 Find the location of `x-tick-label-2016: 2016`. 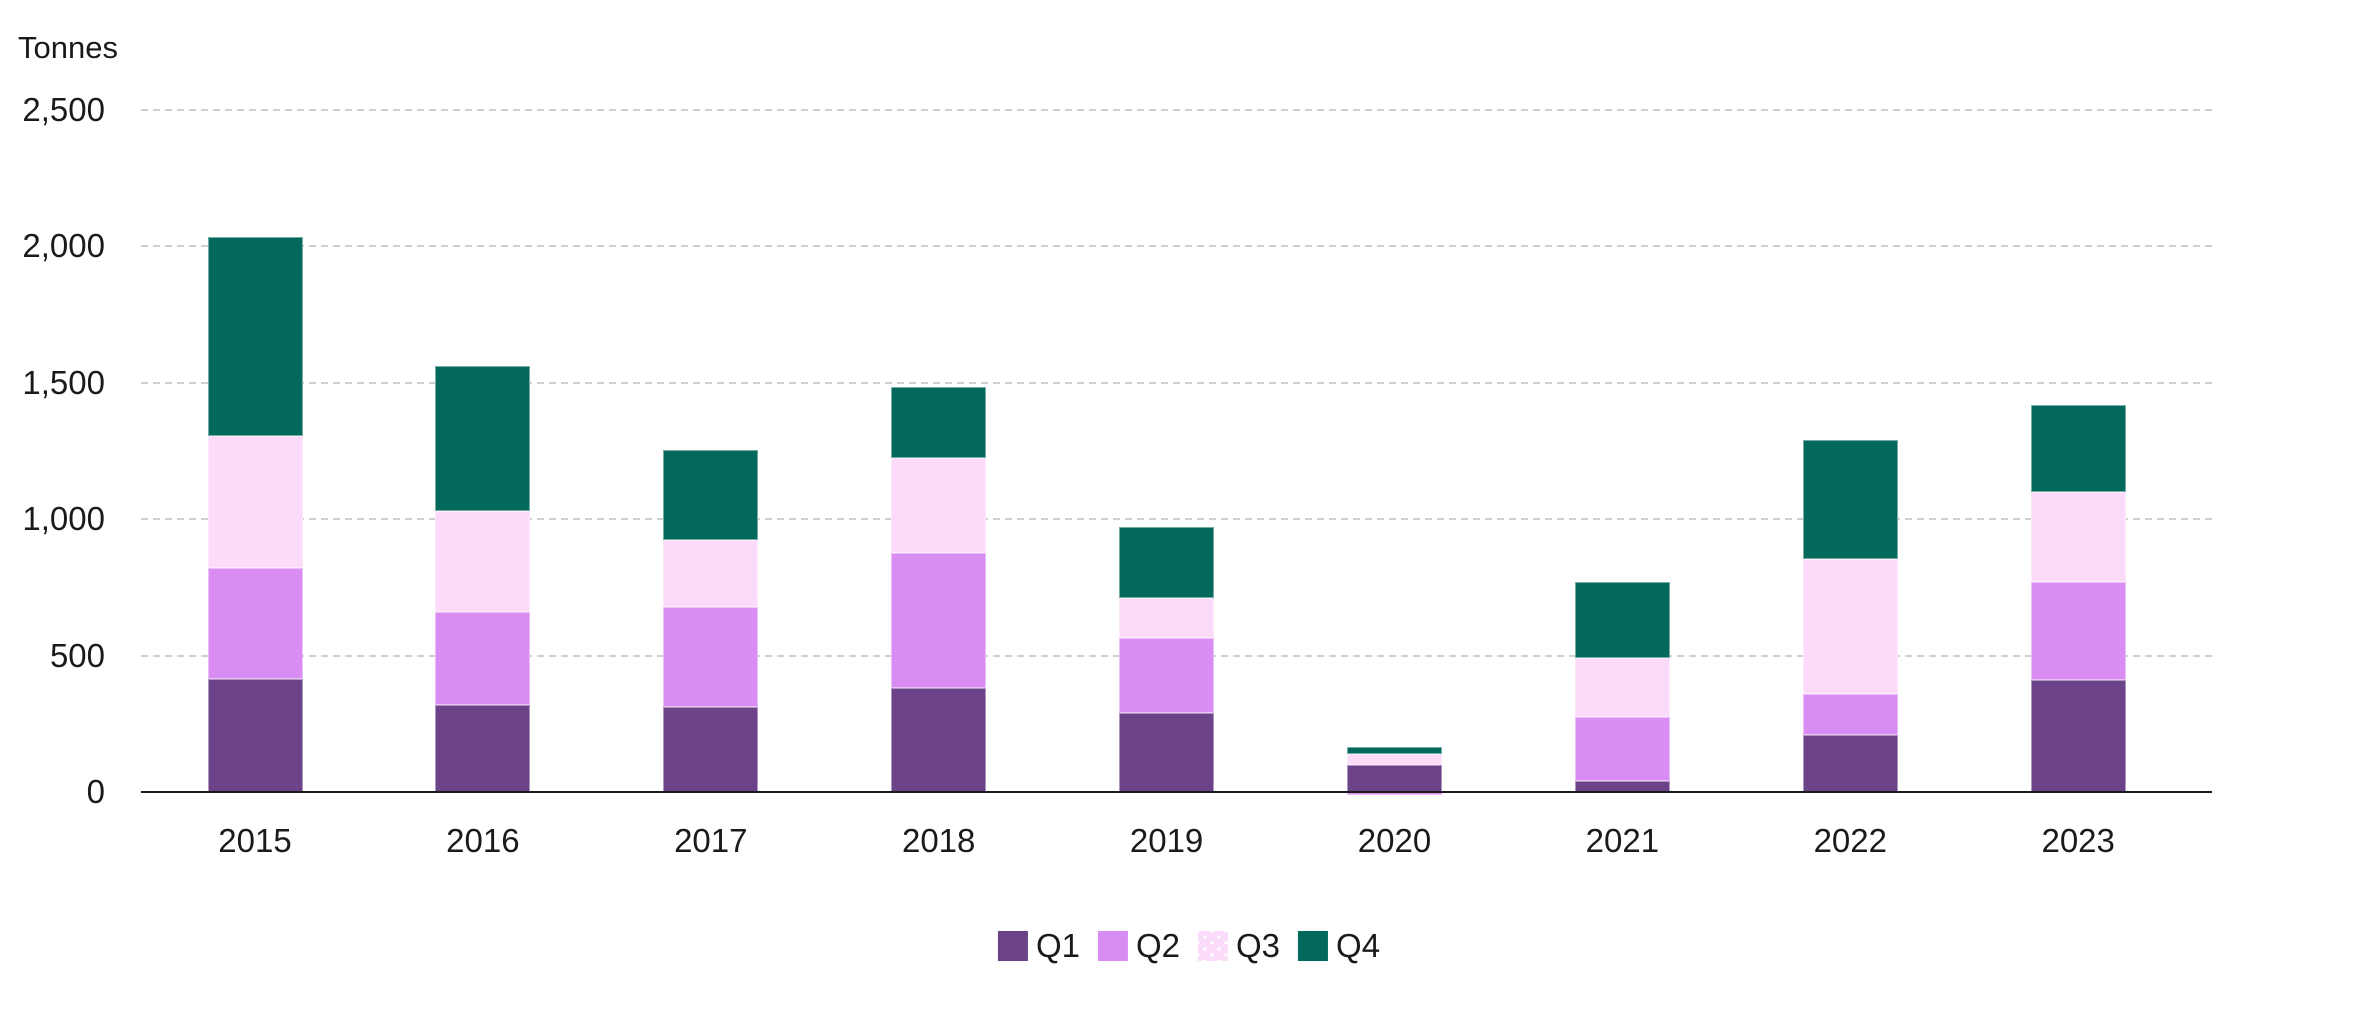

x-tick-label-2016: 2016 is located at coordinates (483, 840).